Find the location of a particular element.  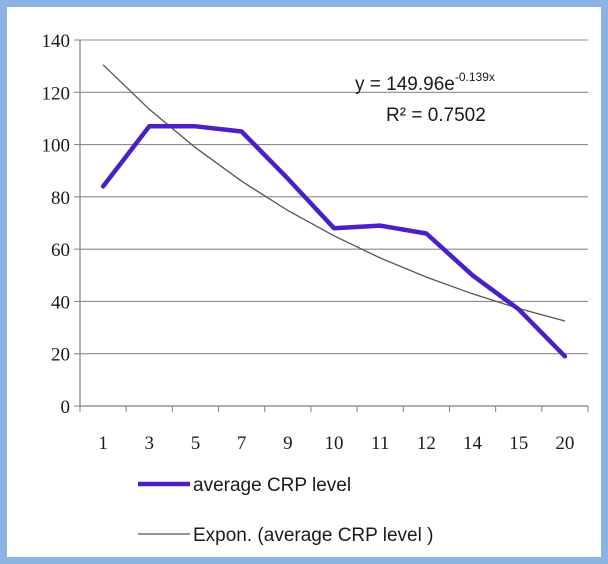

x-tick-label-3: 3 is located at coordinates (150, 443).